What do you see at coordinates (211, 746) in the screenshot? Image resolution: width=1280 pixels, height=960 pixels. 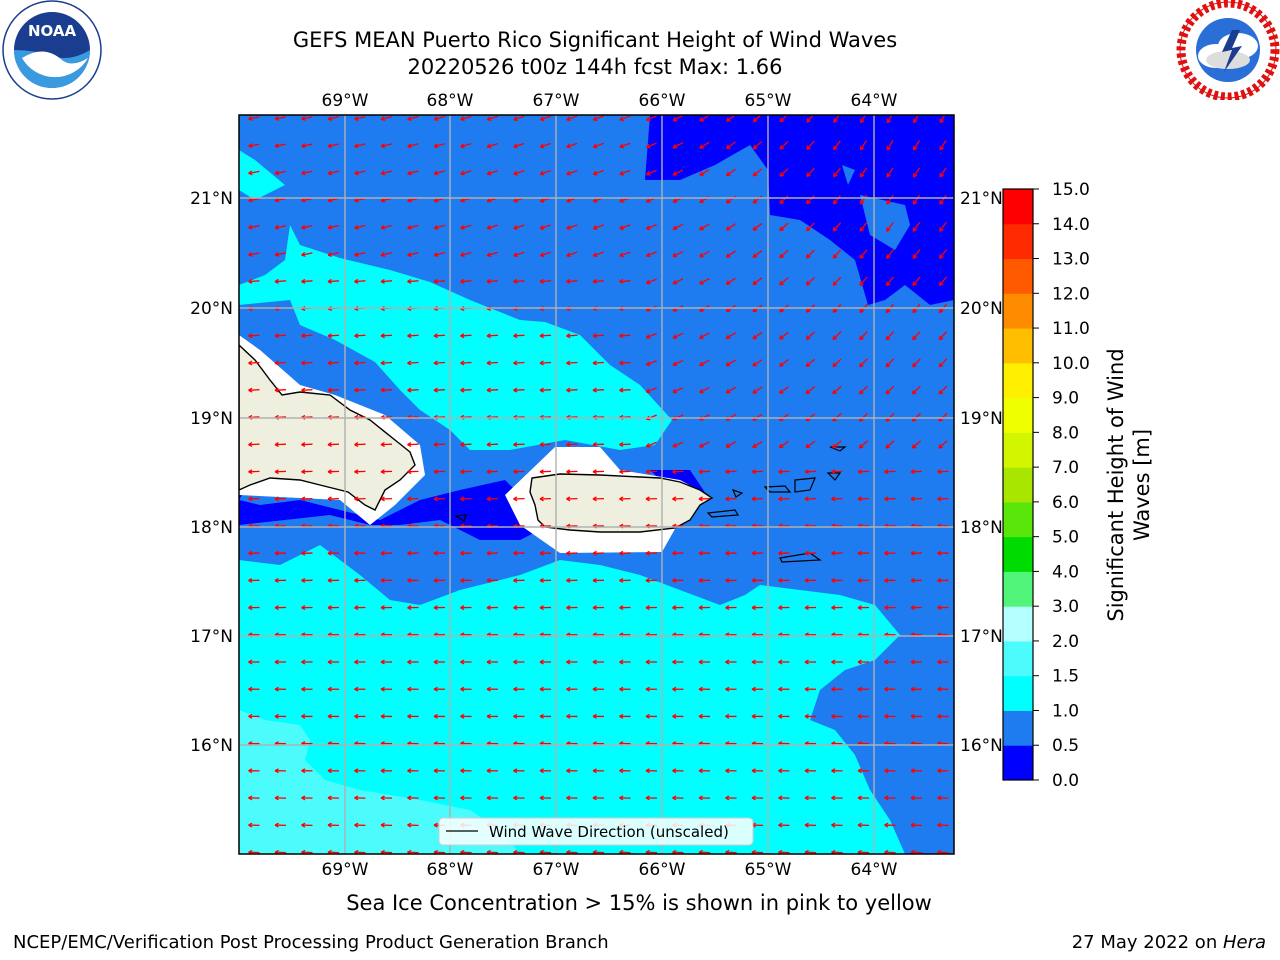 I see `lat-label: 16°N` at bounding box center [211, 746].